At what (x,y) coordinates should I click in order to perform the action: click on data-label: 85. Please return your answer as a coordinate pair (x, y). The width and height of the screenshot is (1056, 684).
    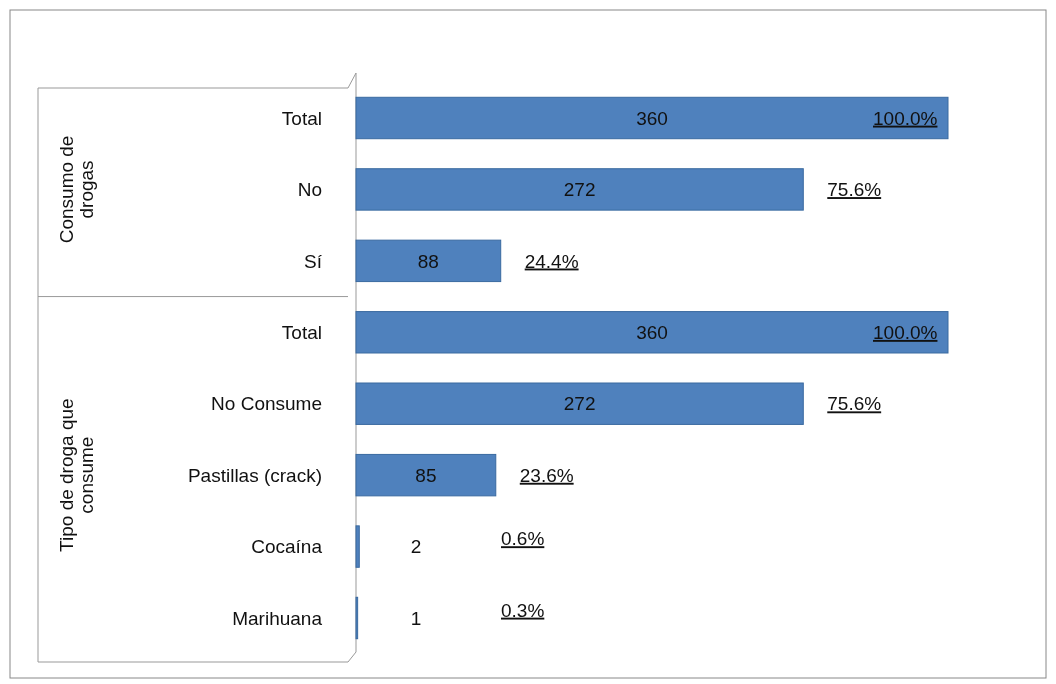
    Looking at the image, I should click on (426, 475).